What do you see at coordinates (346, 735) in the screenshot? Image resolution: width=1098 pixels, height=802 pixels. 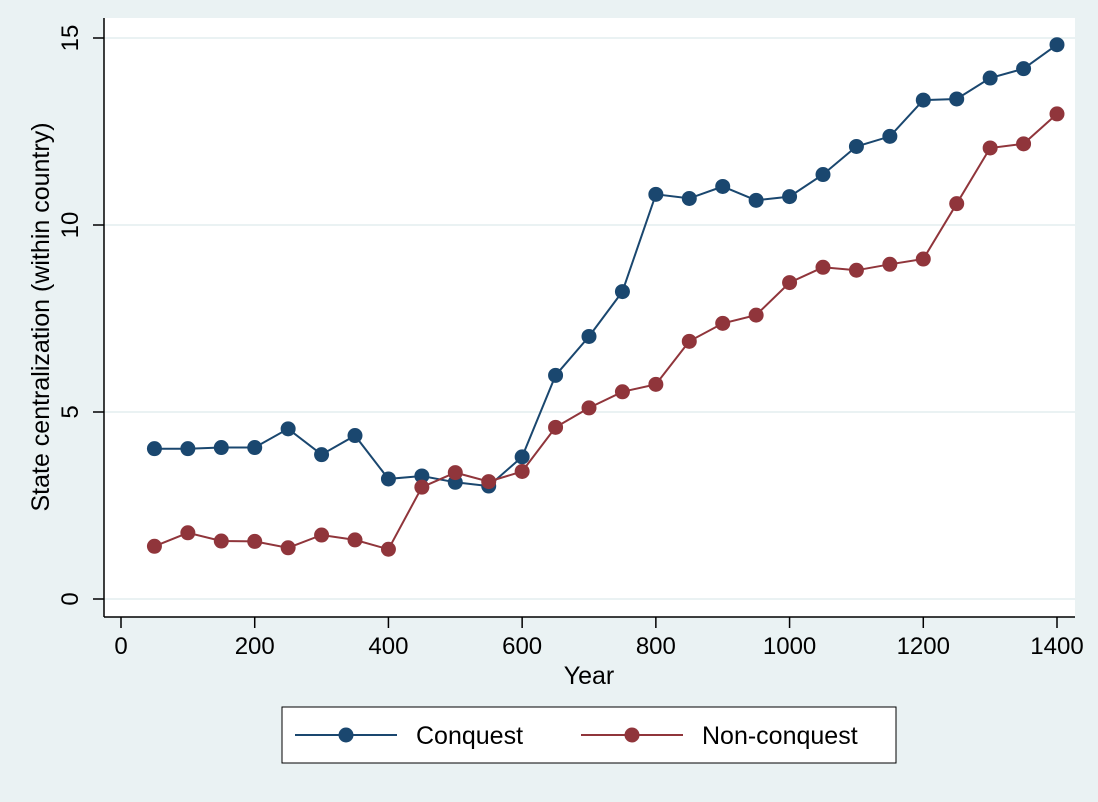 I see `legend-marker-conquest` at bounding box center [346, 735].